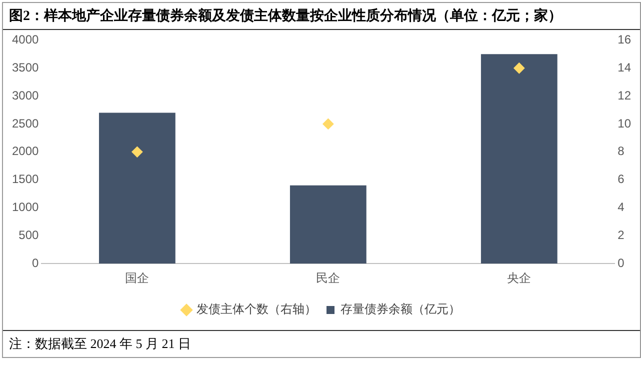 Image resolution: width=641 pixels, height=387 pixels. What do you see at coordinates (26, 95) in the screenshot?
I see `y-tick-label: 3000` at bounding box center [26, 95].